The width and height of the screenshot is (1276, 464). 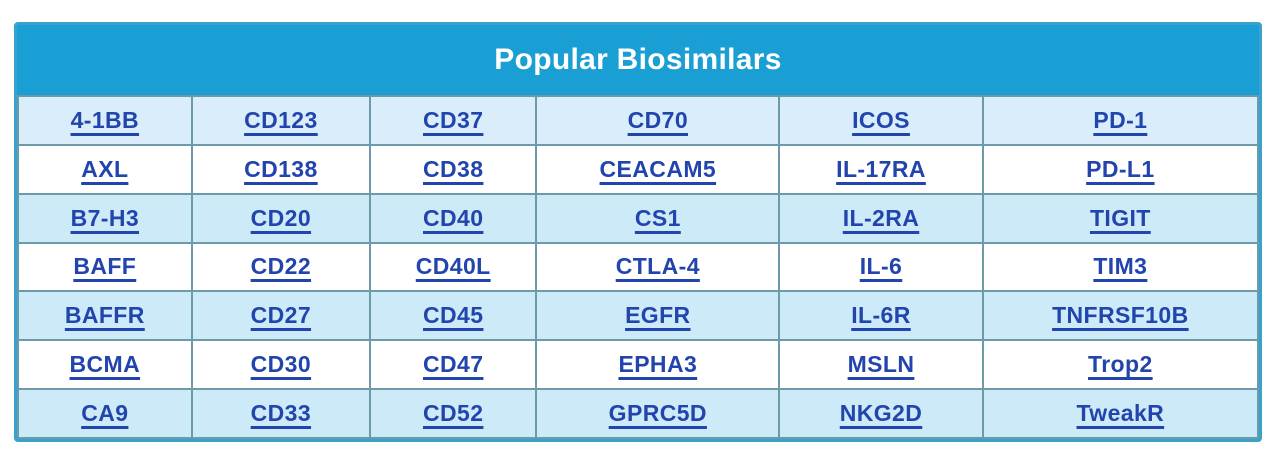 I want to click on table-cell: CD40L, so click(x=453, y=267).